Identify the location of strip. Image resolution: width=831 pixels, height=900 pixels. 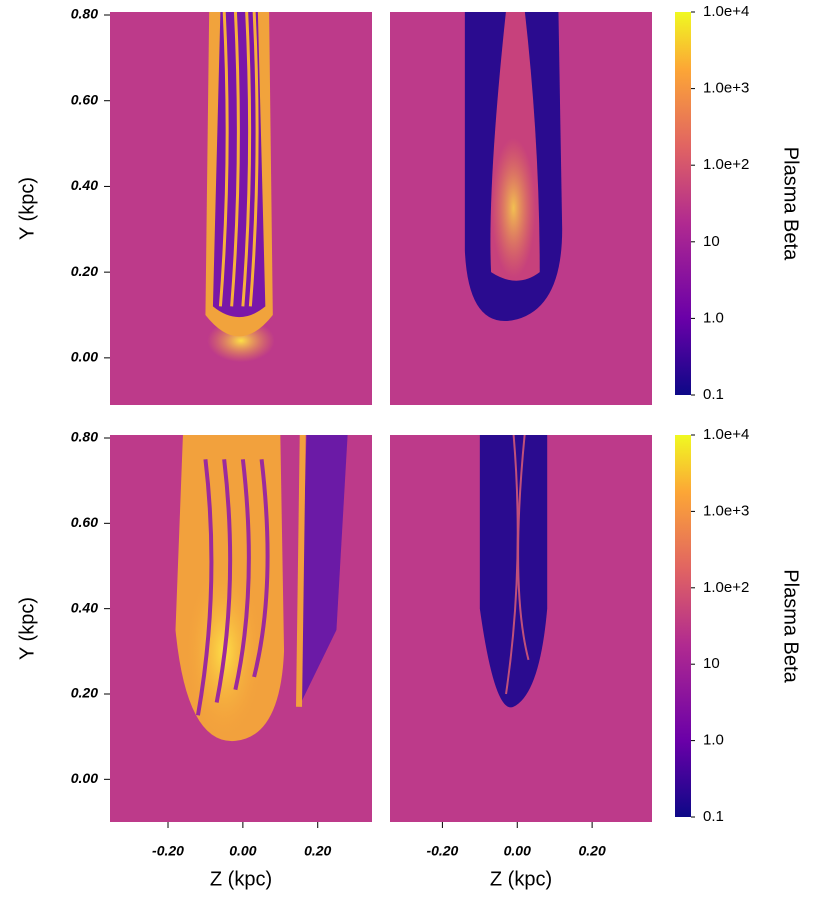
(323, 571).